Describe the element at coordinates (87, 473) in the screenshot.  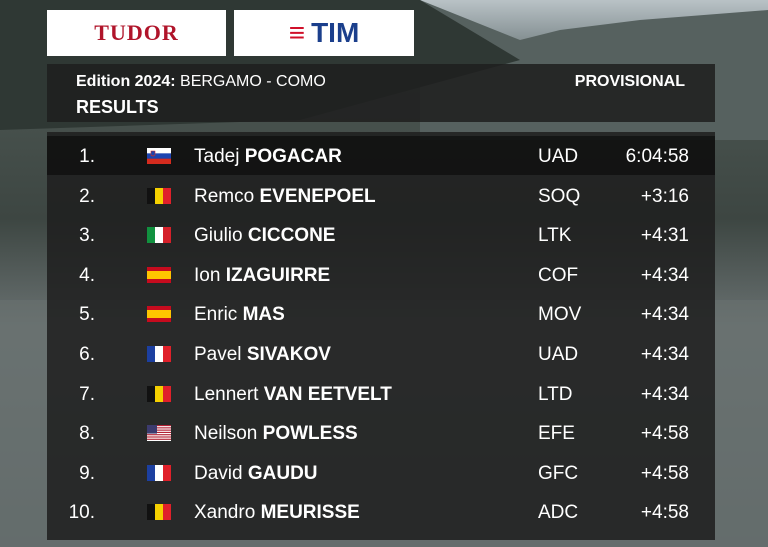
I see `rank: 9.` at that location.